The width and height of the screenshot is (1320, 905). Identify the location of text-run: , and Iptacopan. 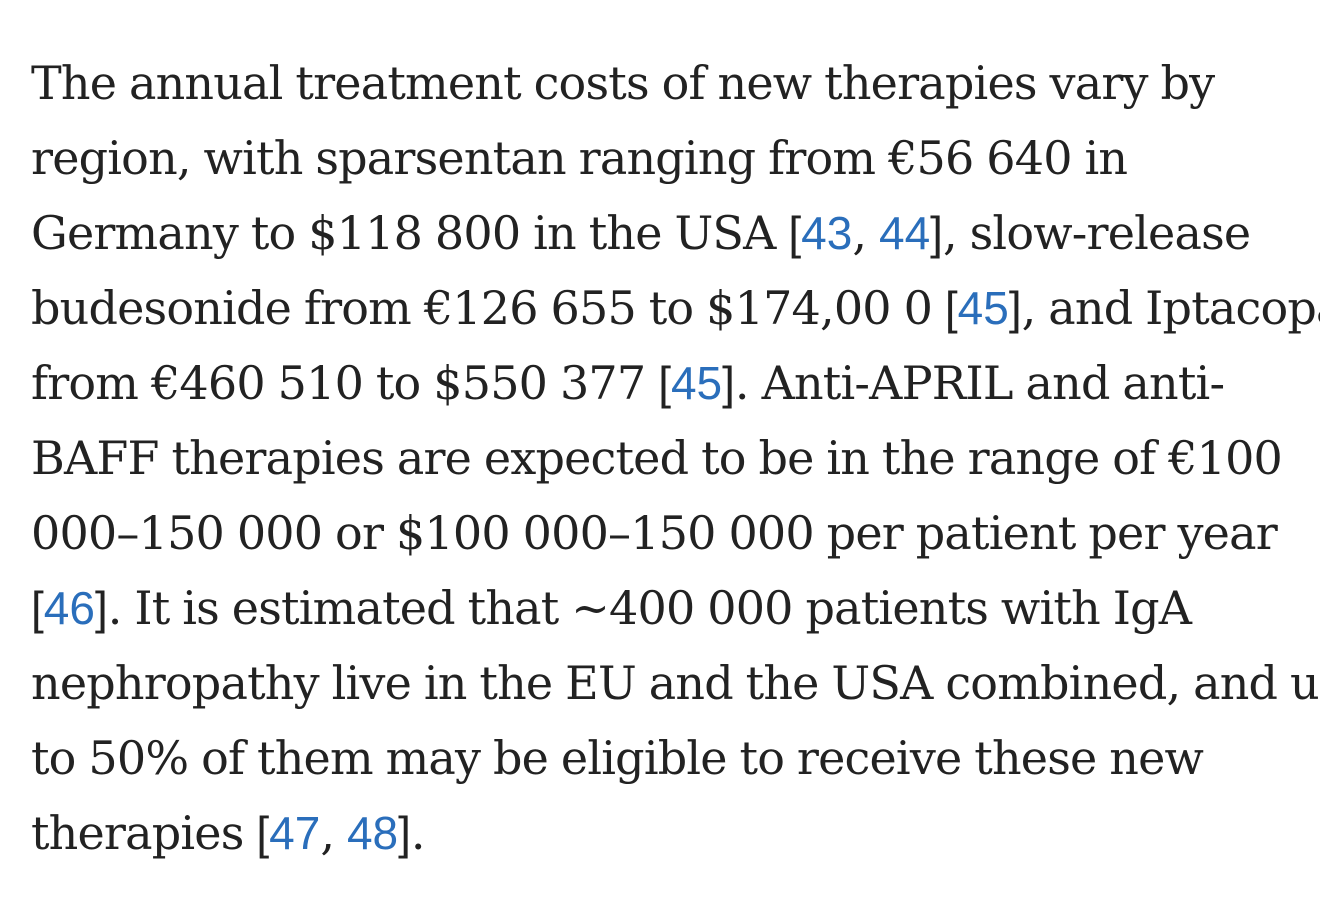
(1170, 308).